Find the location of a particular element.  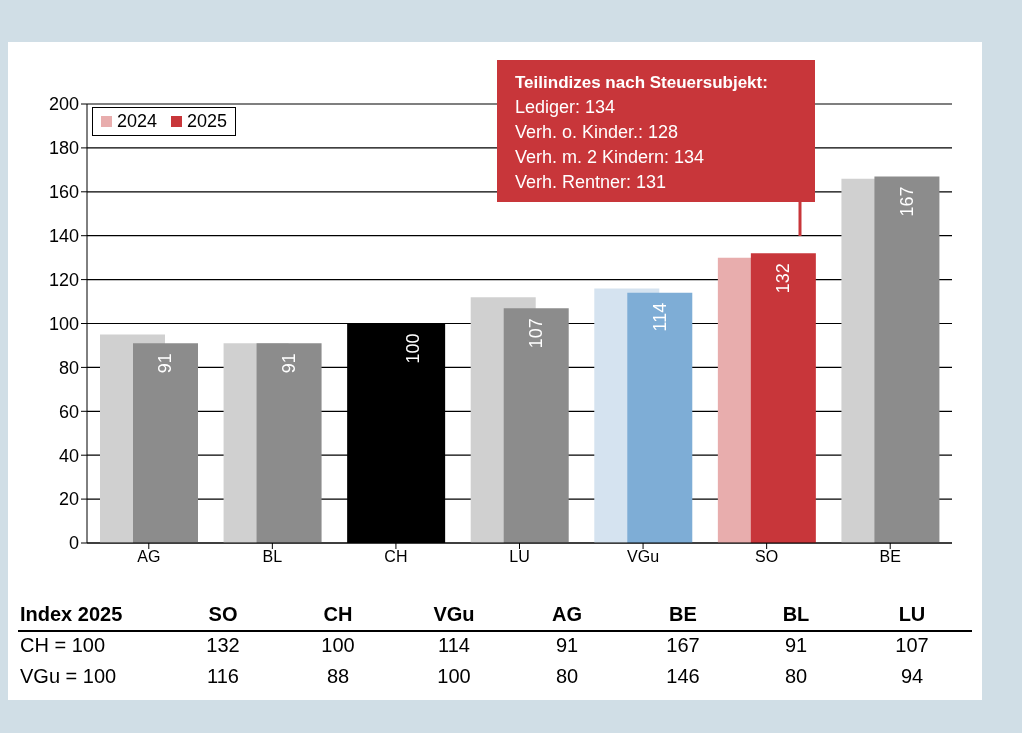

y-tick-label: 160 is located at coordinates (63, 192).